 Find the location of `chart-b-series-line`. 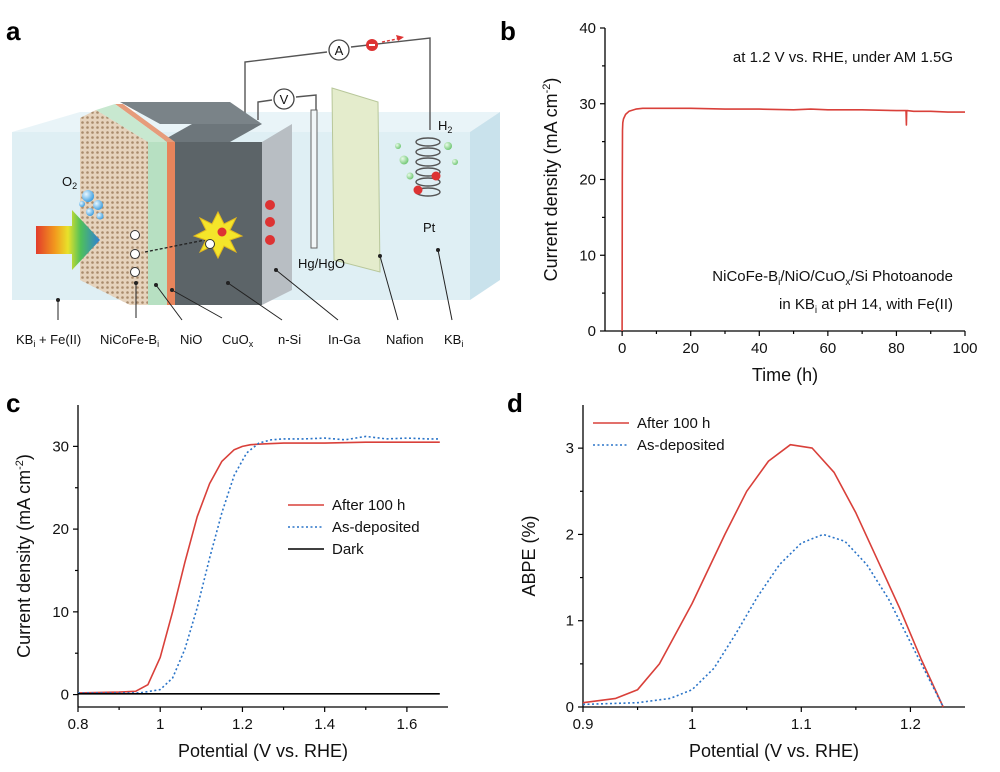

chart-b-series-line is located at coordinates (793, 219).